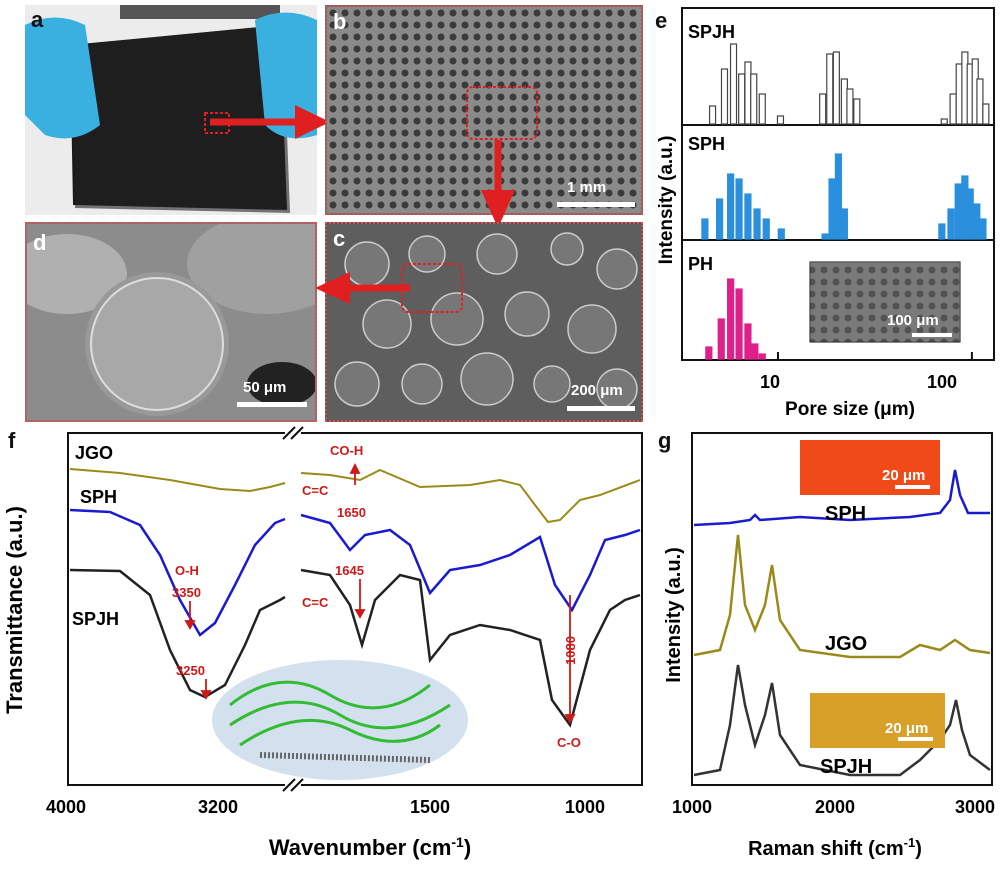 The width and height of the screenshot is (1000, 870). I want to click on panel-c-label: c, so click(339, 238).